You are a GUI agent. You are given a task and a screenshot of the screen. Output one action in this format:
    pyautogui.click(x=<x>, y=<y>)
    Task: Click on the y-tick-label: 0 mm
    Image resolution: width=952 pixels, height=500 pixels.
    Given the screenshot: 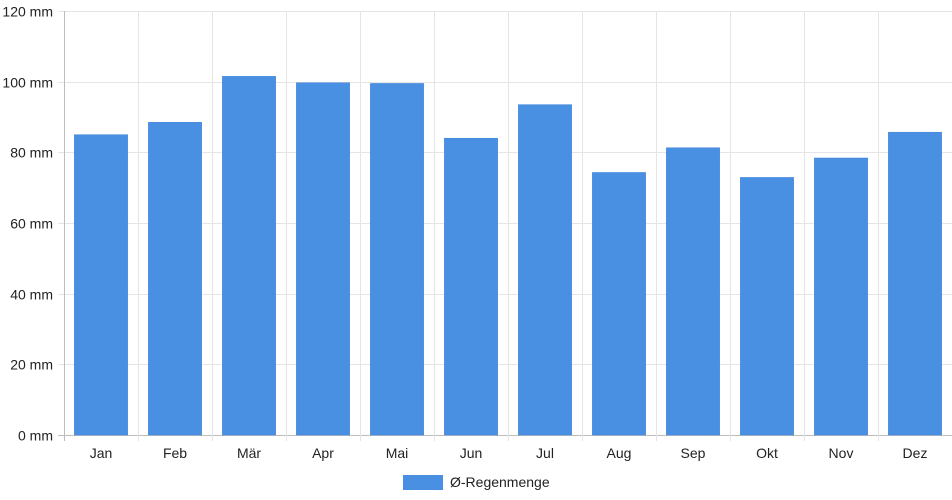 What is the action you would take?
    pyautogui.click(x=35, y=436)
    